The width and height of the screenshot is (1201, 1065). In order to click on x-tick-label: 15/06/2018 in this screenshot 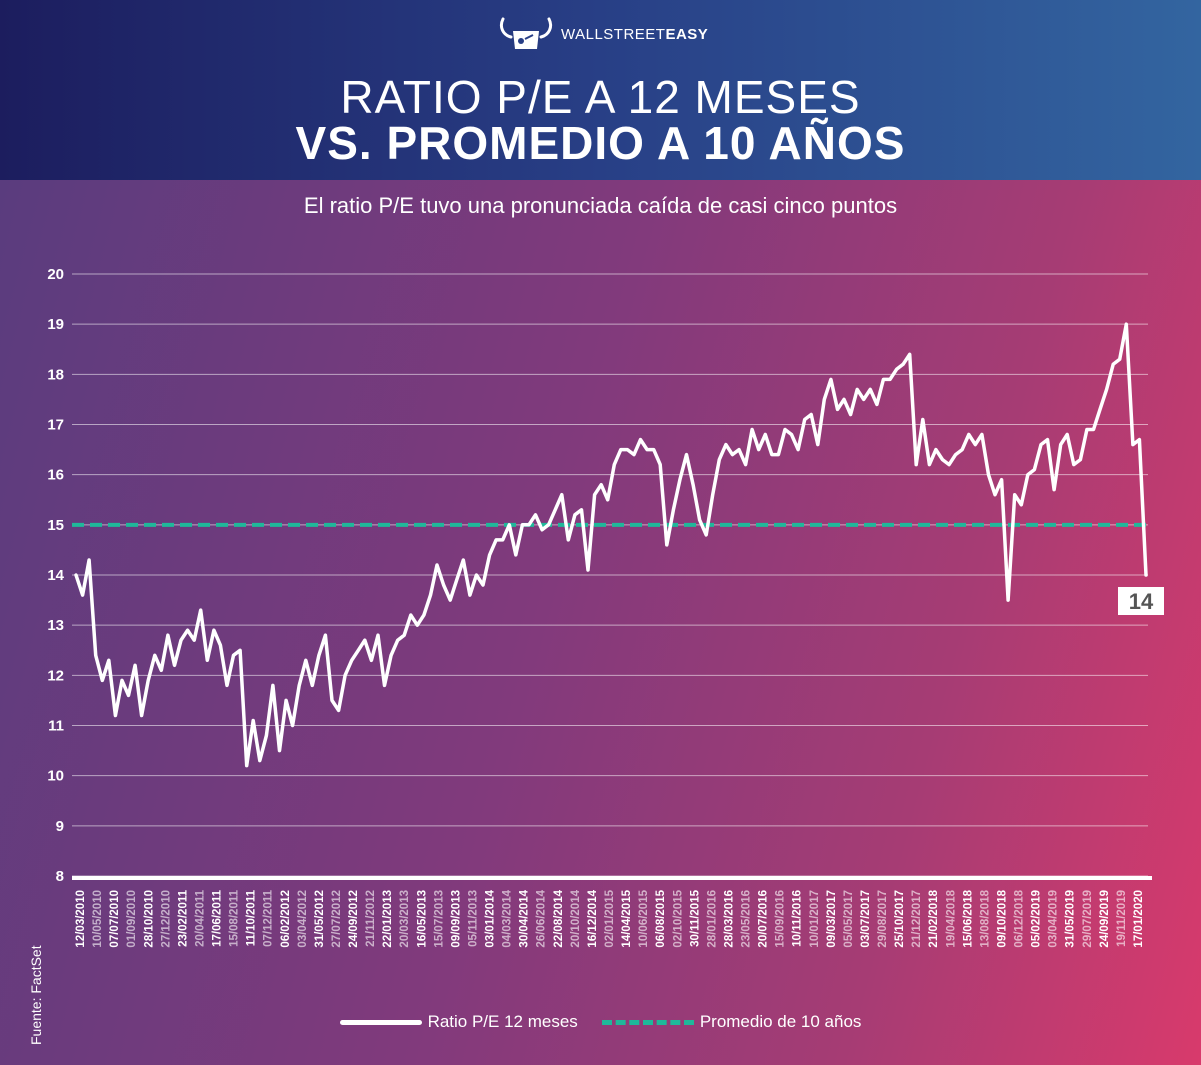, I will do `click(968, 918)`.